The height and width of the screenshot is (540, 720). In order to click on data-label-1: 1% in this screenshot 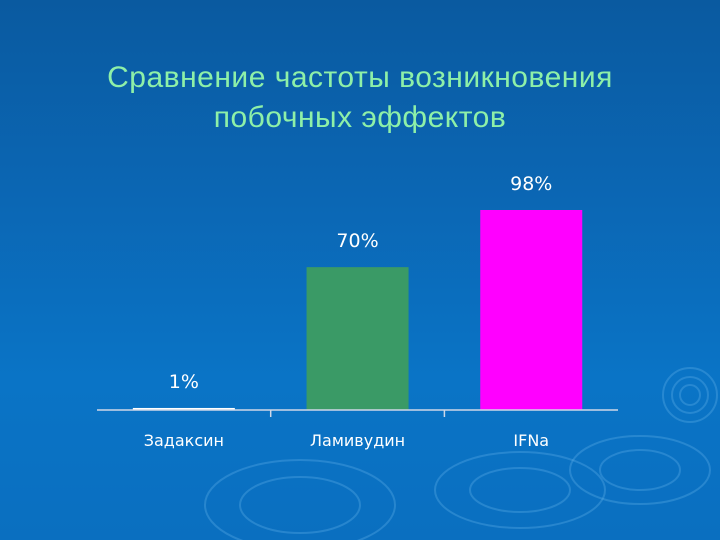, I will do `click(184, 382)`.